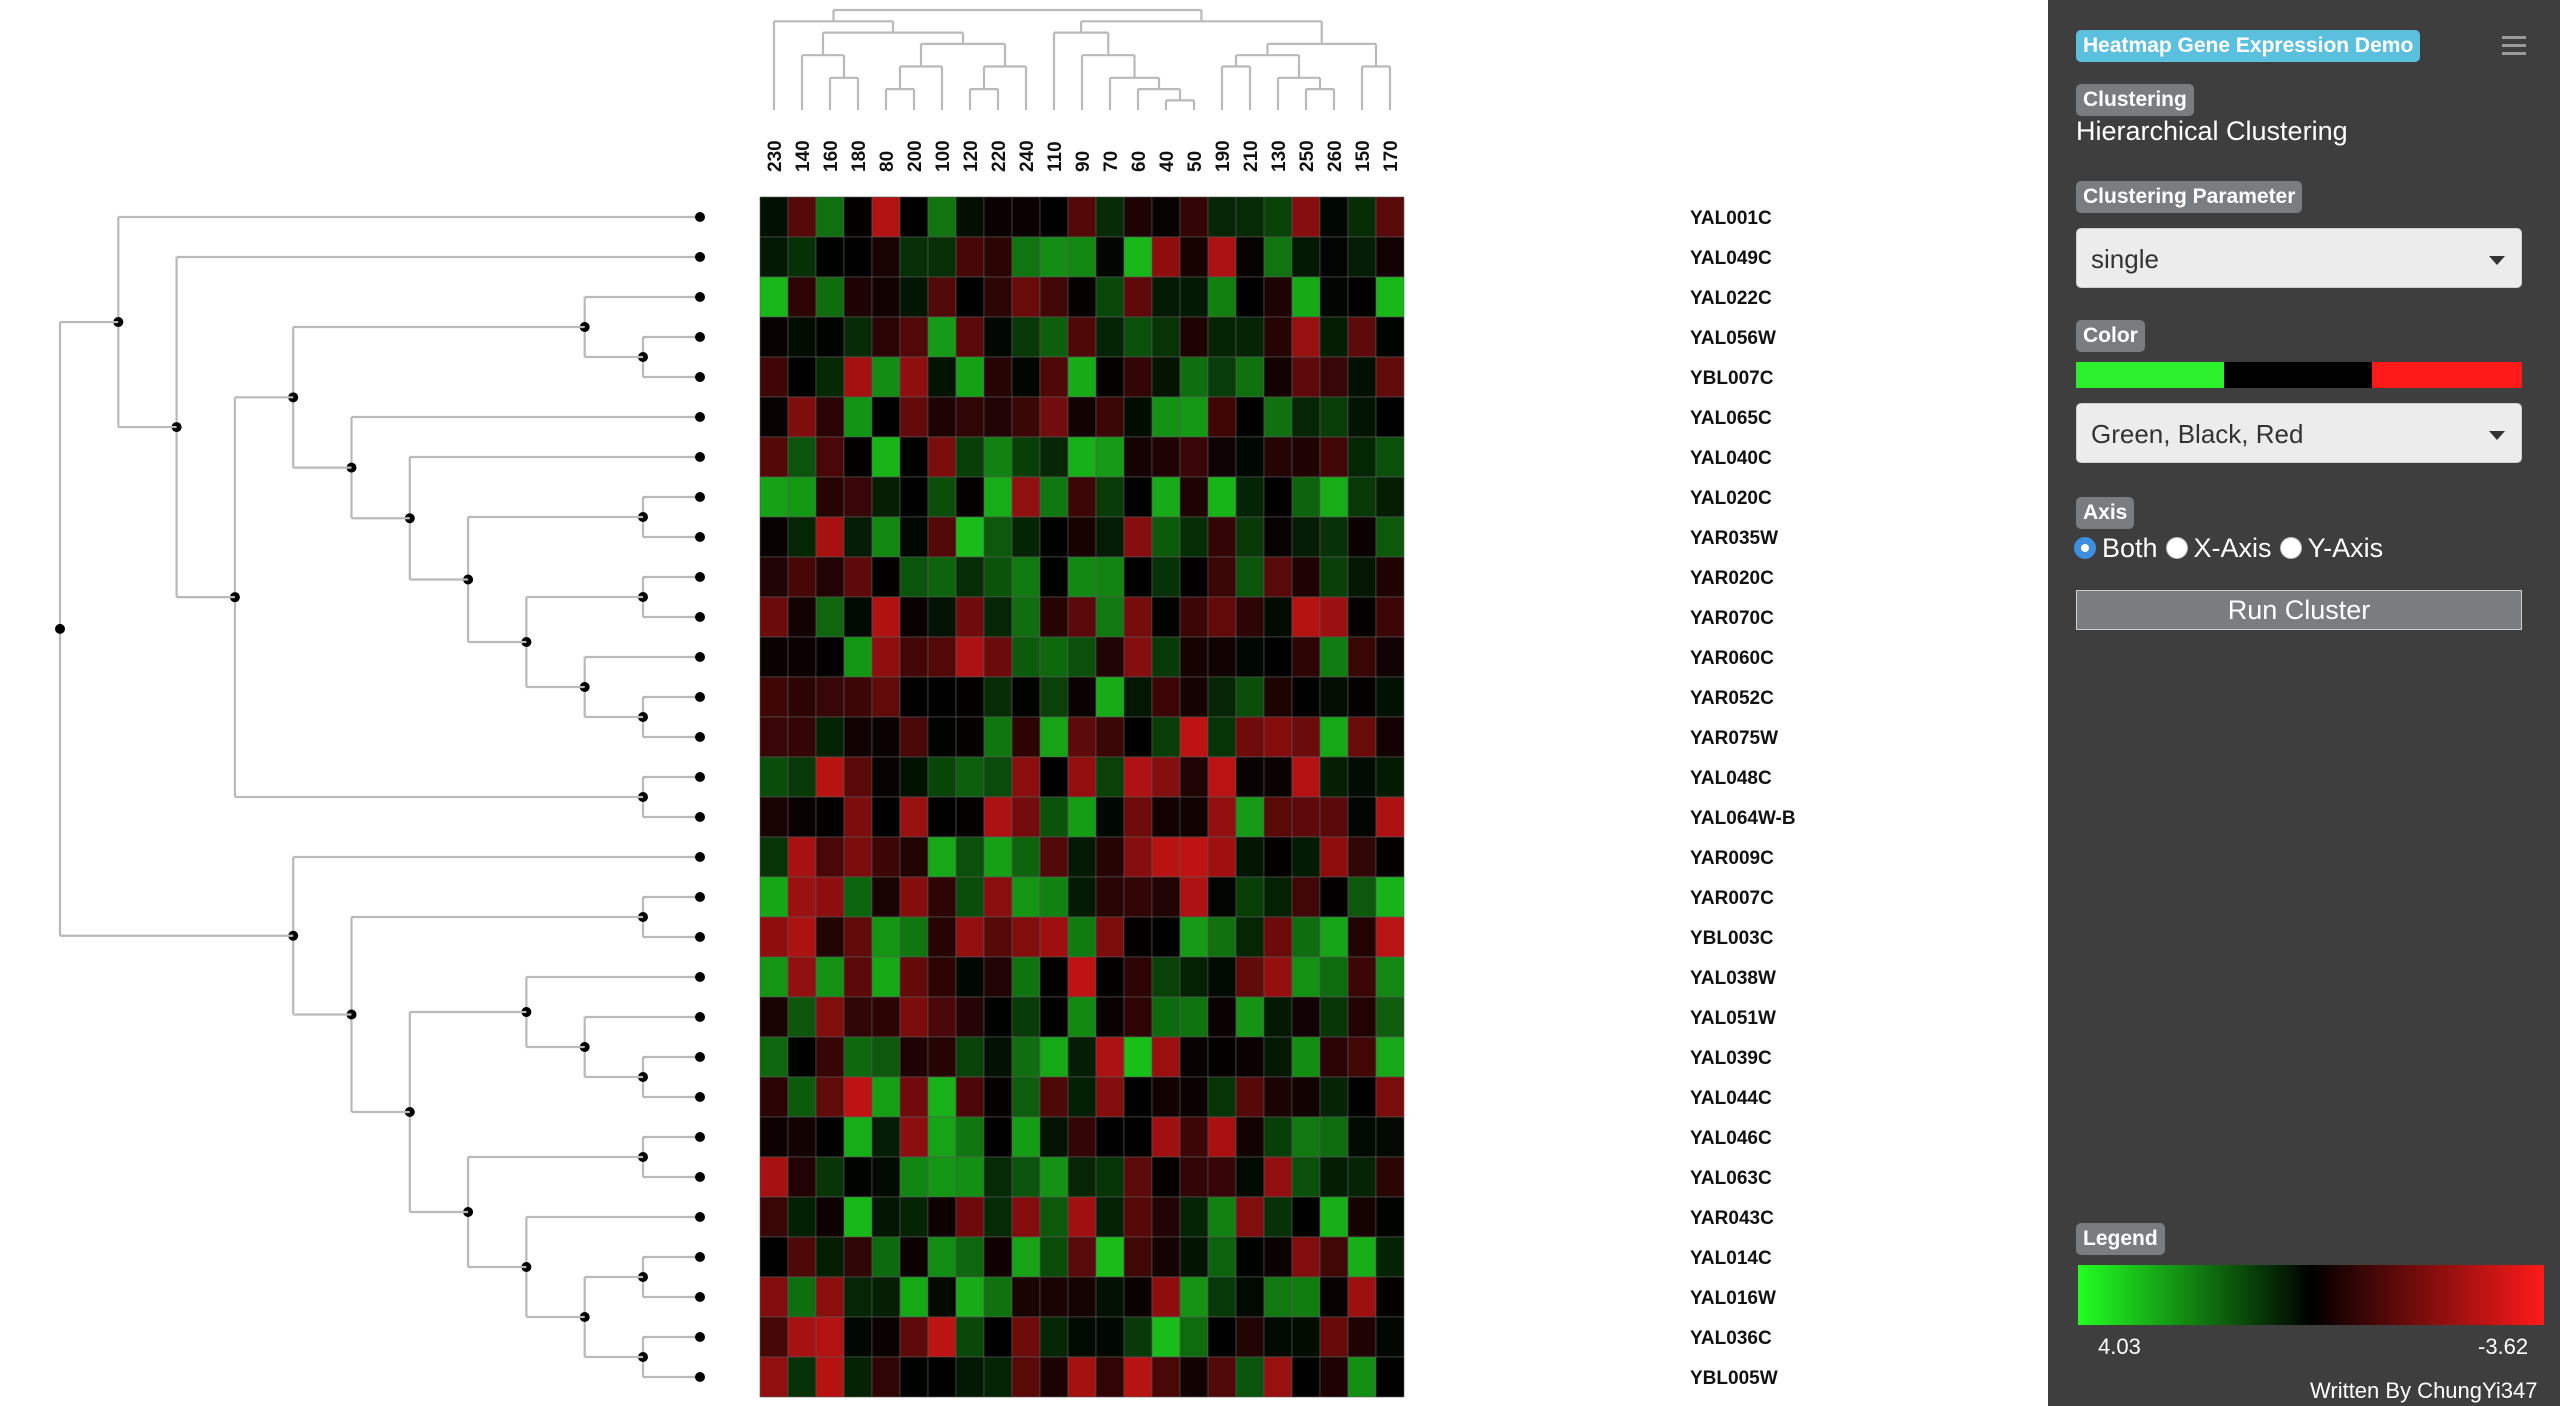 Image resolution: width=2560 pixels, height=1406 pixels. I want to click on color-select: Green, Black, Red, so click(2299, 433).